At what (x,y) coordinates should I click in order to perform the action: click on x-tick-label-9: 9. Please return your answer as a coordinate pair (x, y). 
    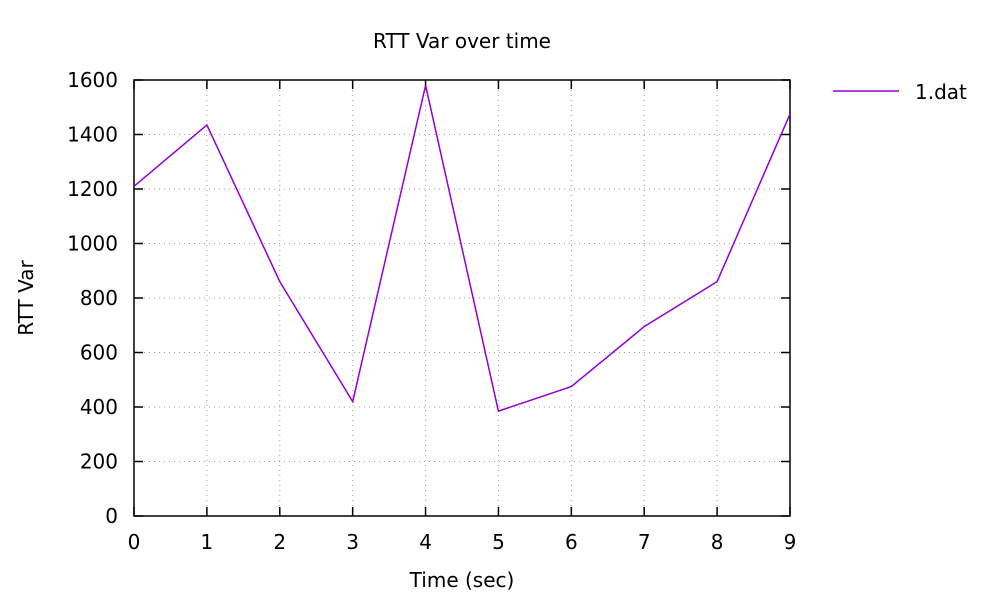
    Looking at the image, I should click on (790, 542).